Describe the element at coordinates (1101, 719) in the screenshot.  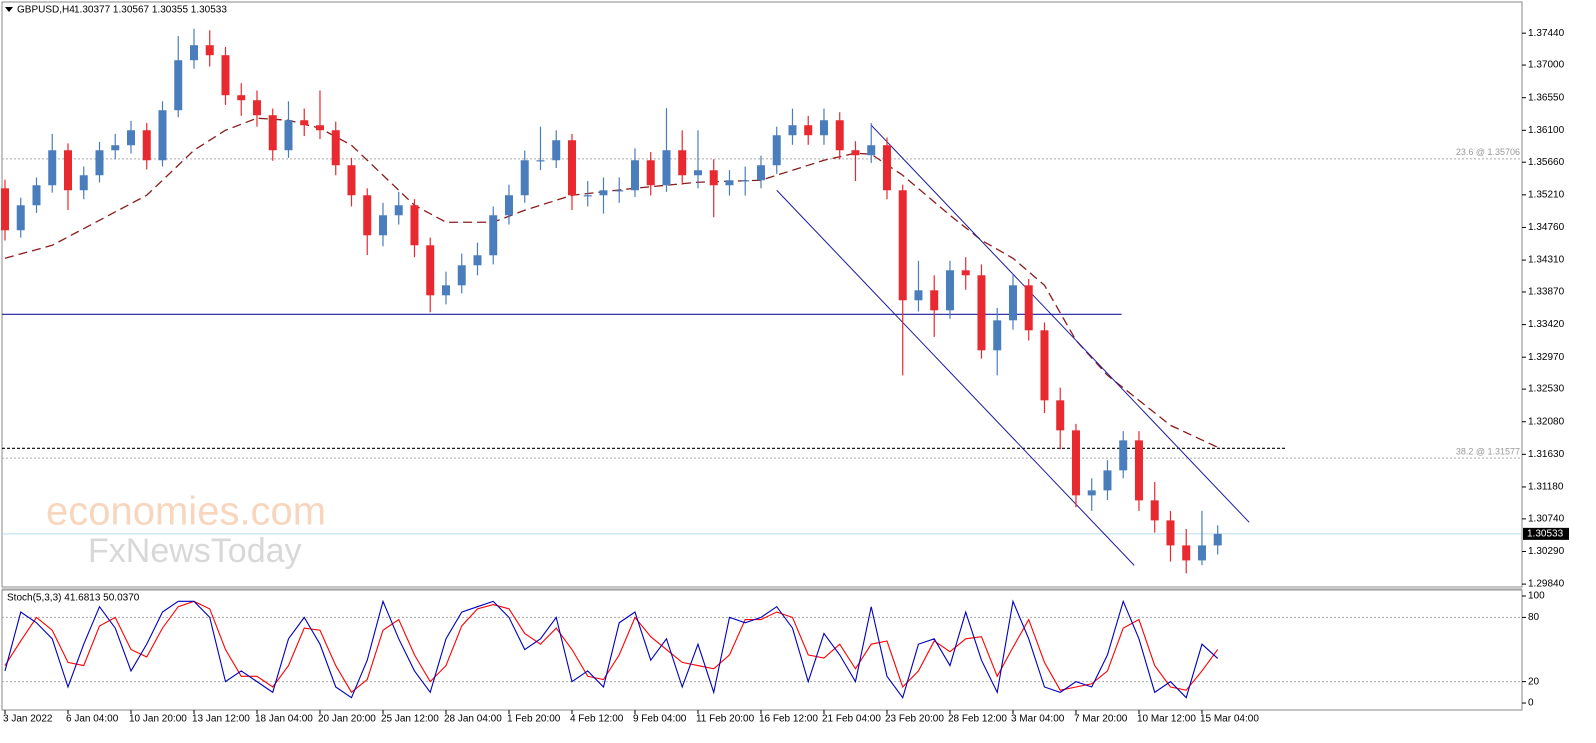
I see `x-tick-label: 7 Mar 20:00` at that location.